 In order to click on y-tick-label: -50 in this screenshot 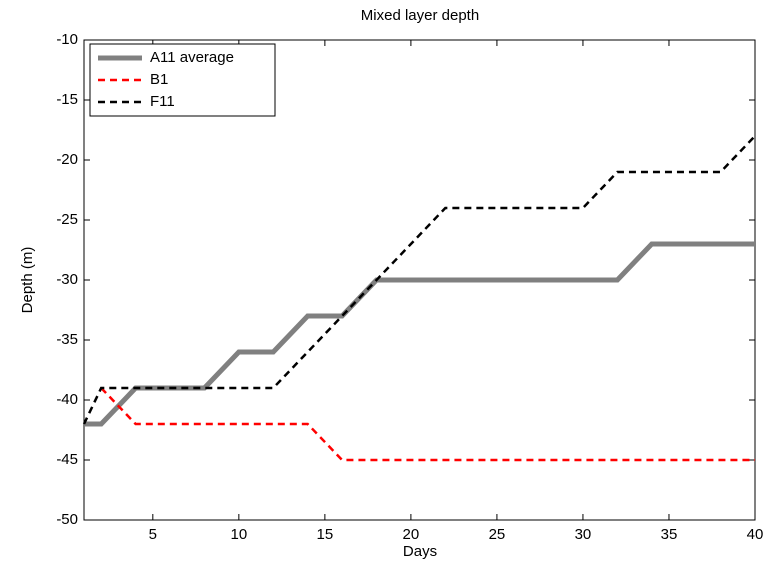, I will do `click(67, 519)`.